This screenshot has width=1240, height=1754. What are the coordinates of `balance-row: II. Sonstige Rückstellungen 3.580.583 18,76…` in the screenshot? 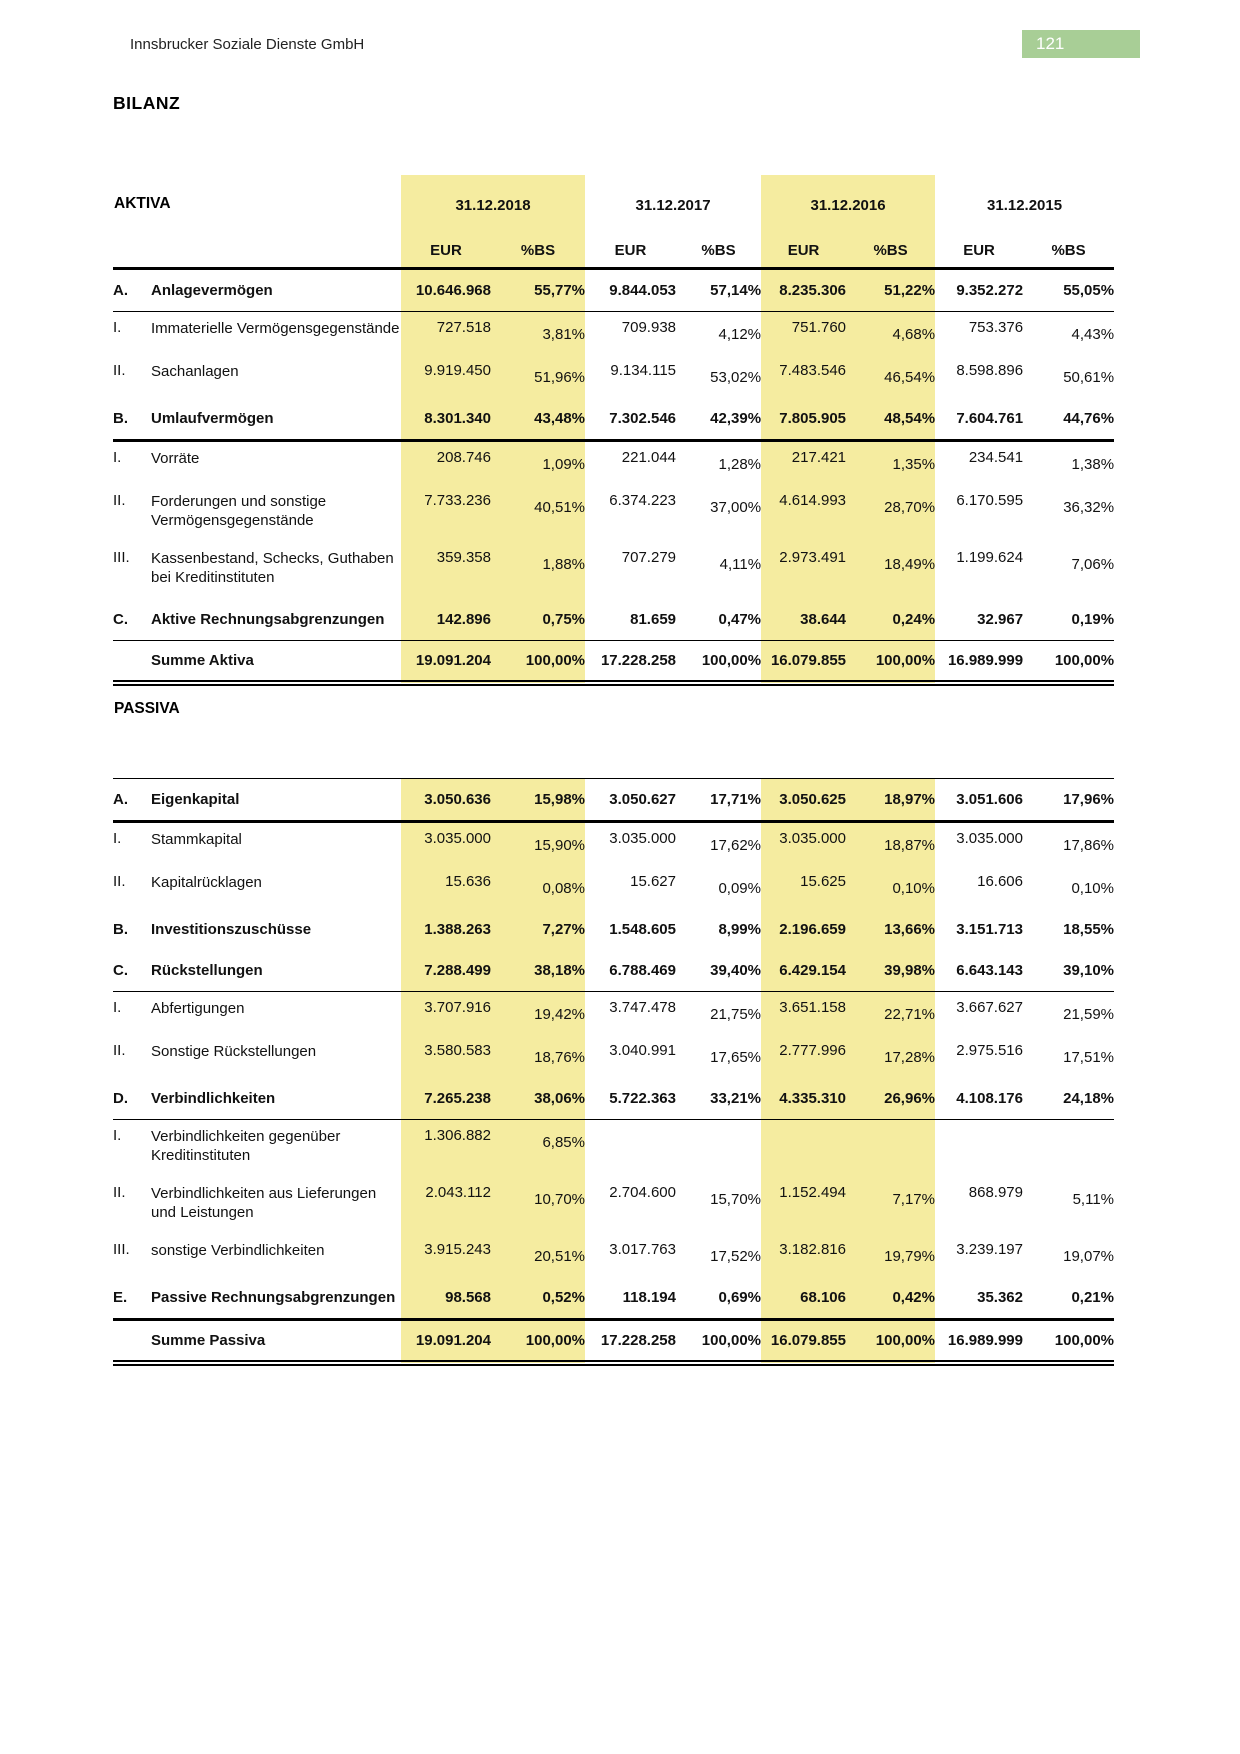 It's located at (613, 1056).